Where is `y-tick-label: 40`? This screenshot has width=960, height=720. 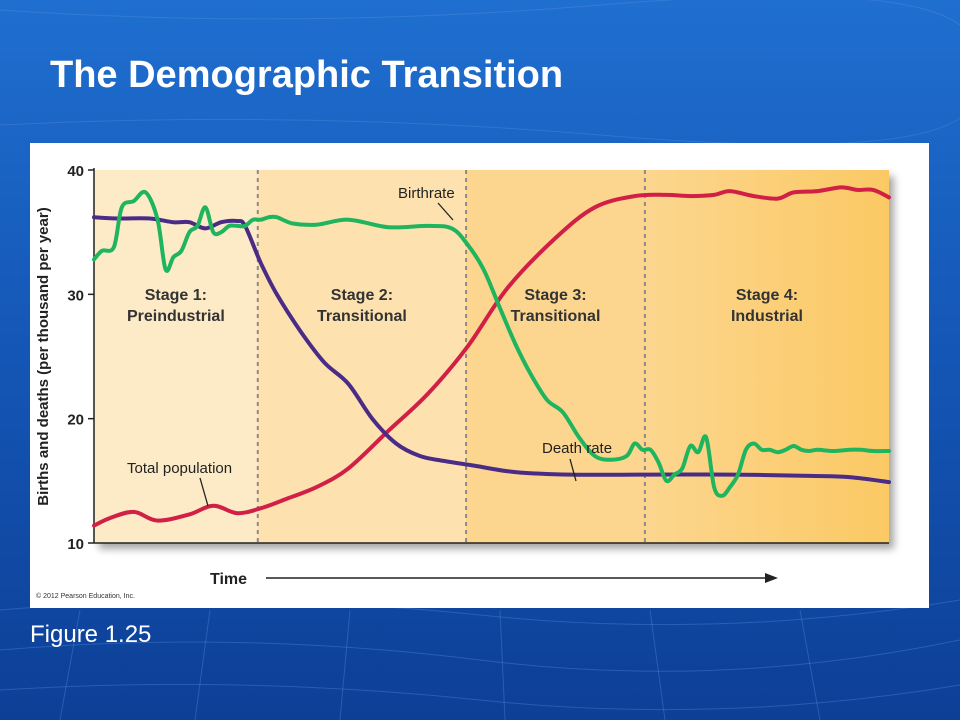 y-tick-label: 40 is located at coordinates (75, 171).